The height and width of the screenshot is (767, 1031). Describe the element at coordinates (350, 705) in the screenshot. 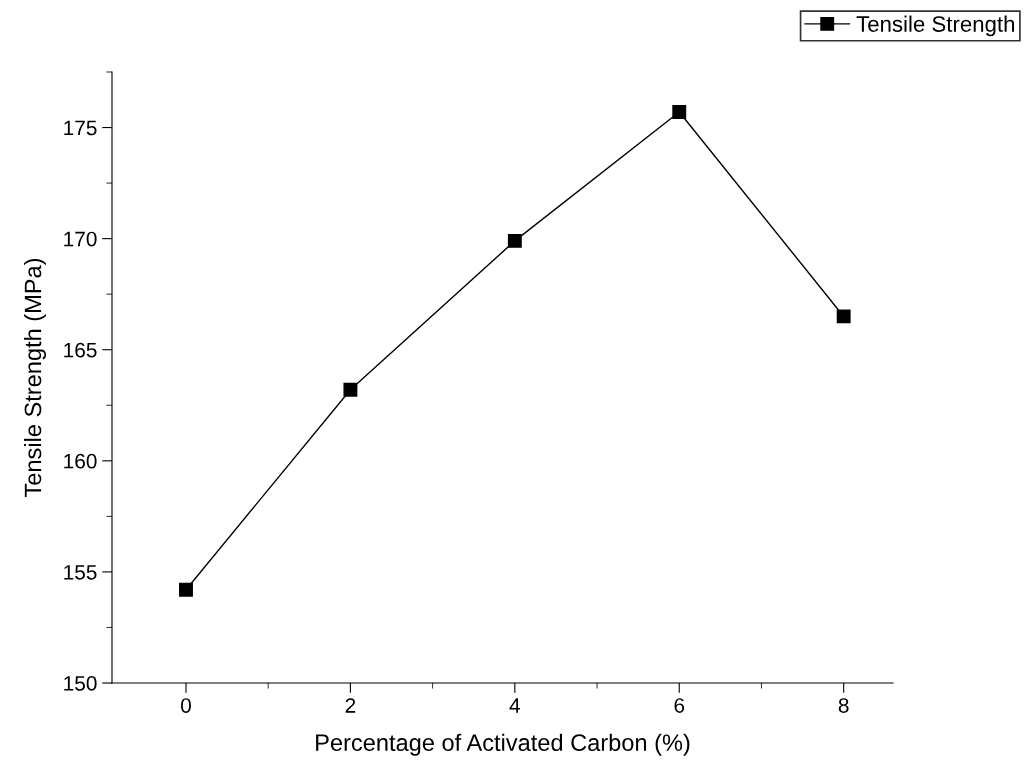

I see `x-tick-label: 2` at that location.